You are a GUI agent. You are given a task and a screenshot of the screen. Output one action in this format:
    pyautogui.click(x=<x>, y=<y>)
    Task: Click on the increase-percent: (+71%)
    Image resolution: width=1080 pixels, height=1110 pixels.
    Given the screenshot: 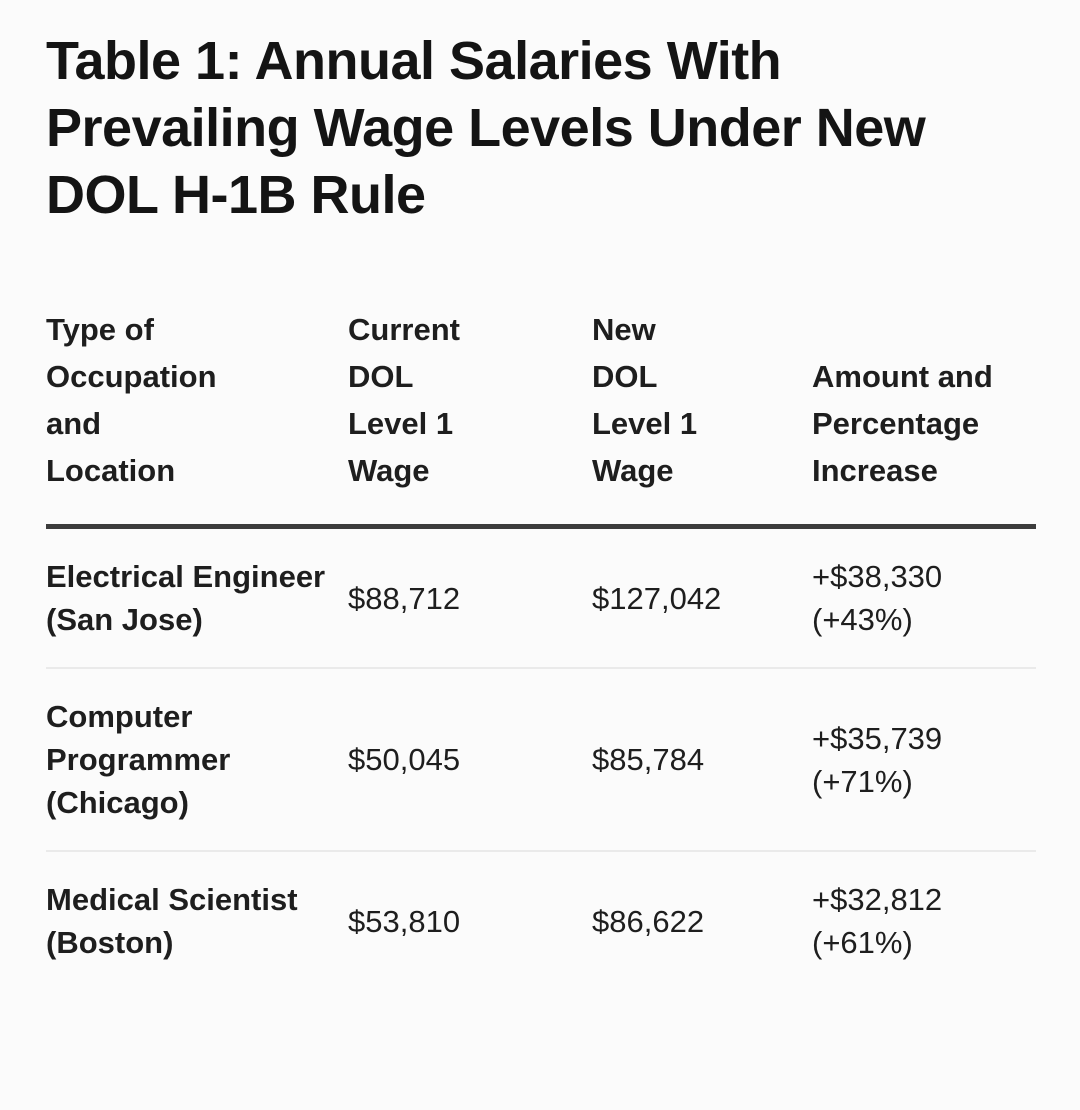 What is the action you would take?
    pyautogui.click(x=862, y=781)
    